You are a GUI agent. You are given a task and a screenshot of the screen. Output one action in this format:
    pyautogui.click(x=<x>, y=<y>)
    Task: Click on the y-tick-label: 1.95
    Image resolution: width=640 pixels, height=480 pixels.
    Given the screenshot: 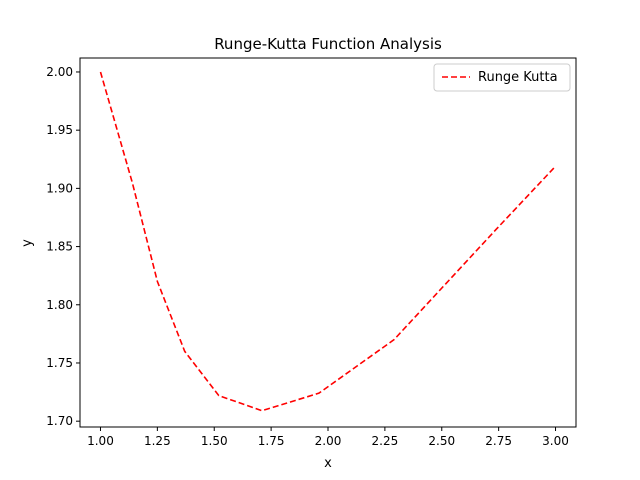 What is the action you would take?
    pyautogui.click(x=59, y=130)
    